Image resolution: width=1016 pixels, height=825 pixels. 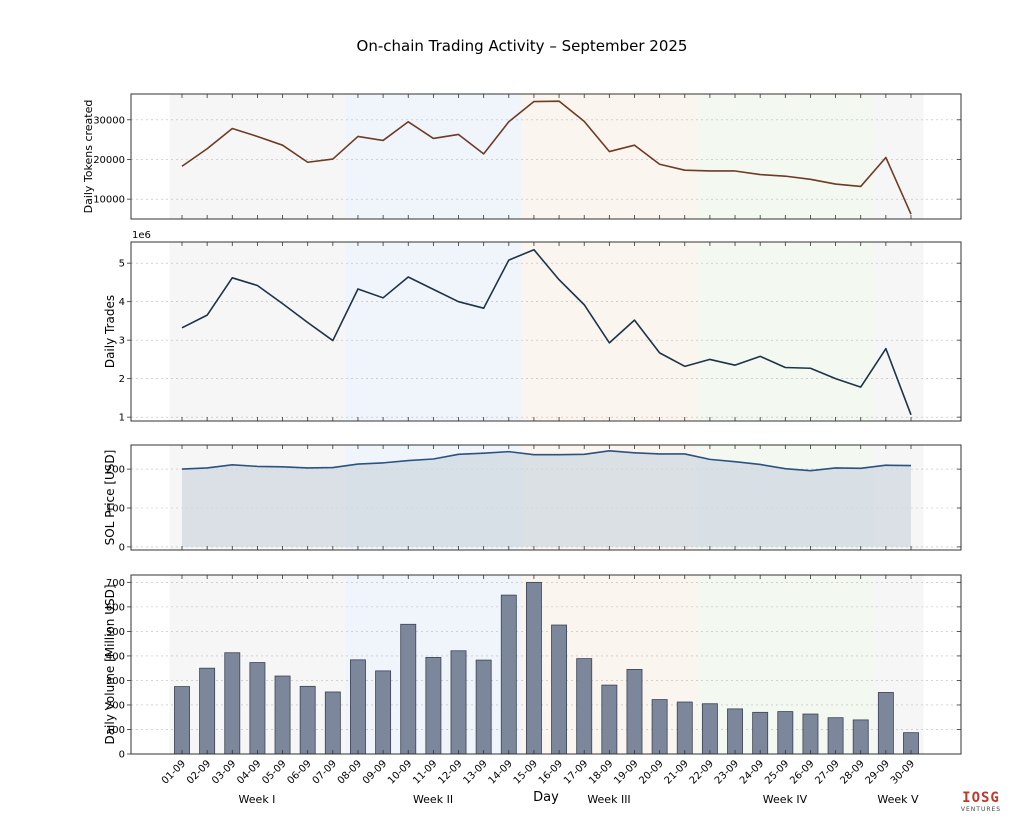 What do you see at coordinates (122, 379) in the screenshot?
I see `y-tick-label: 2` at bounding box center [122, 379].